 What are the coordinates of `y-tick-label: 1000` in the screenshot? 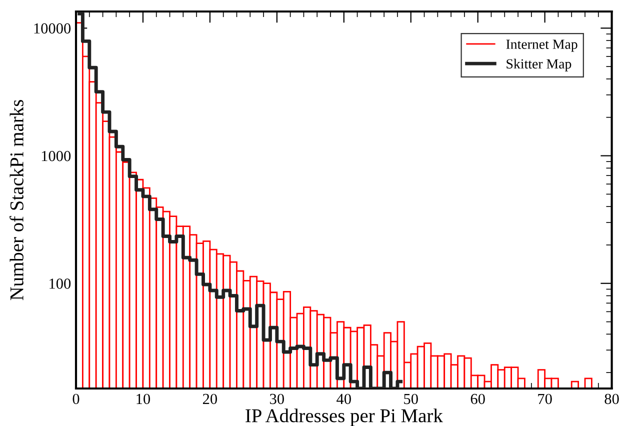 It's located at (56, 156).